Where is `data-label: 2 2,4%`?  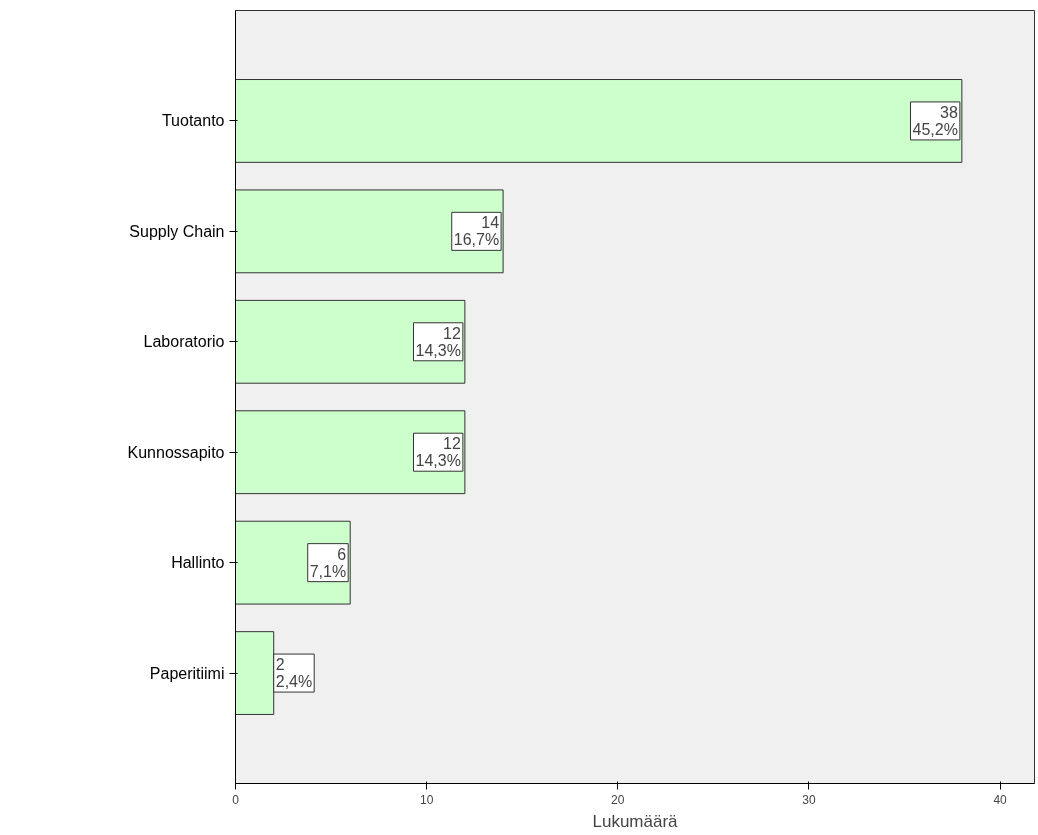
data-label: 2 2,4% is located at coordinates (294, 673).